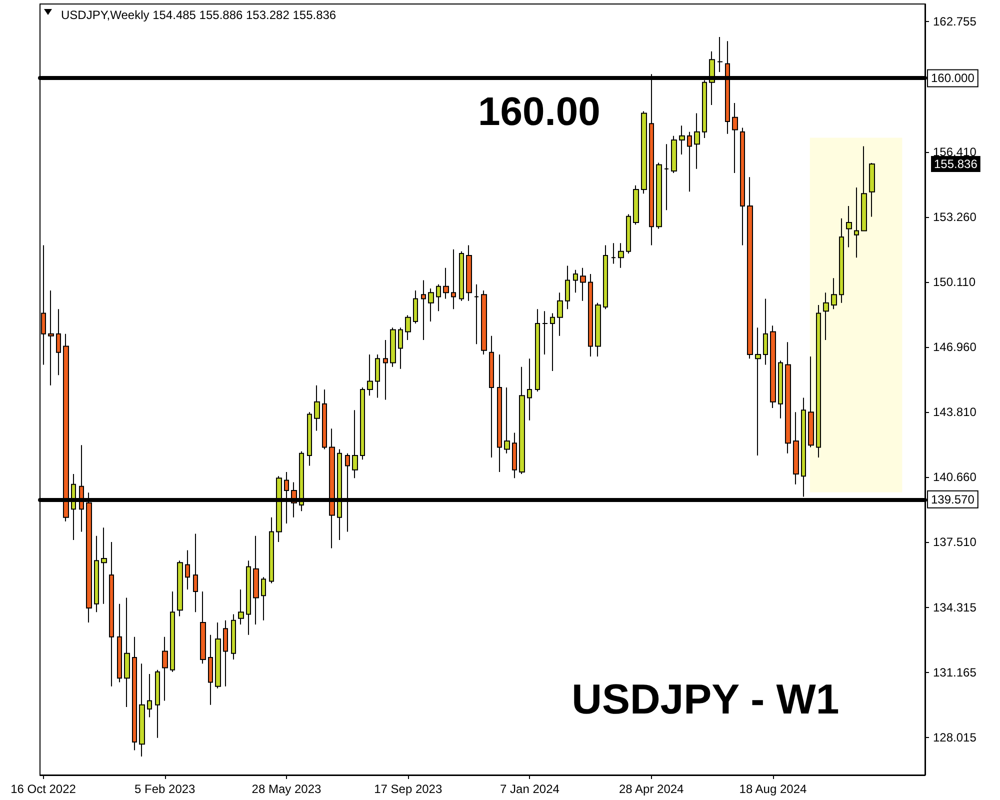 The height and width of the screenshot is (800, 1000). What do you see at coordinates (539, 112) in the screenshot?
I see `annotation: 160.00` at bounding box center [539, 112].